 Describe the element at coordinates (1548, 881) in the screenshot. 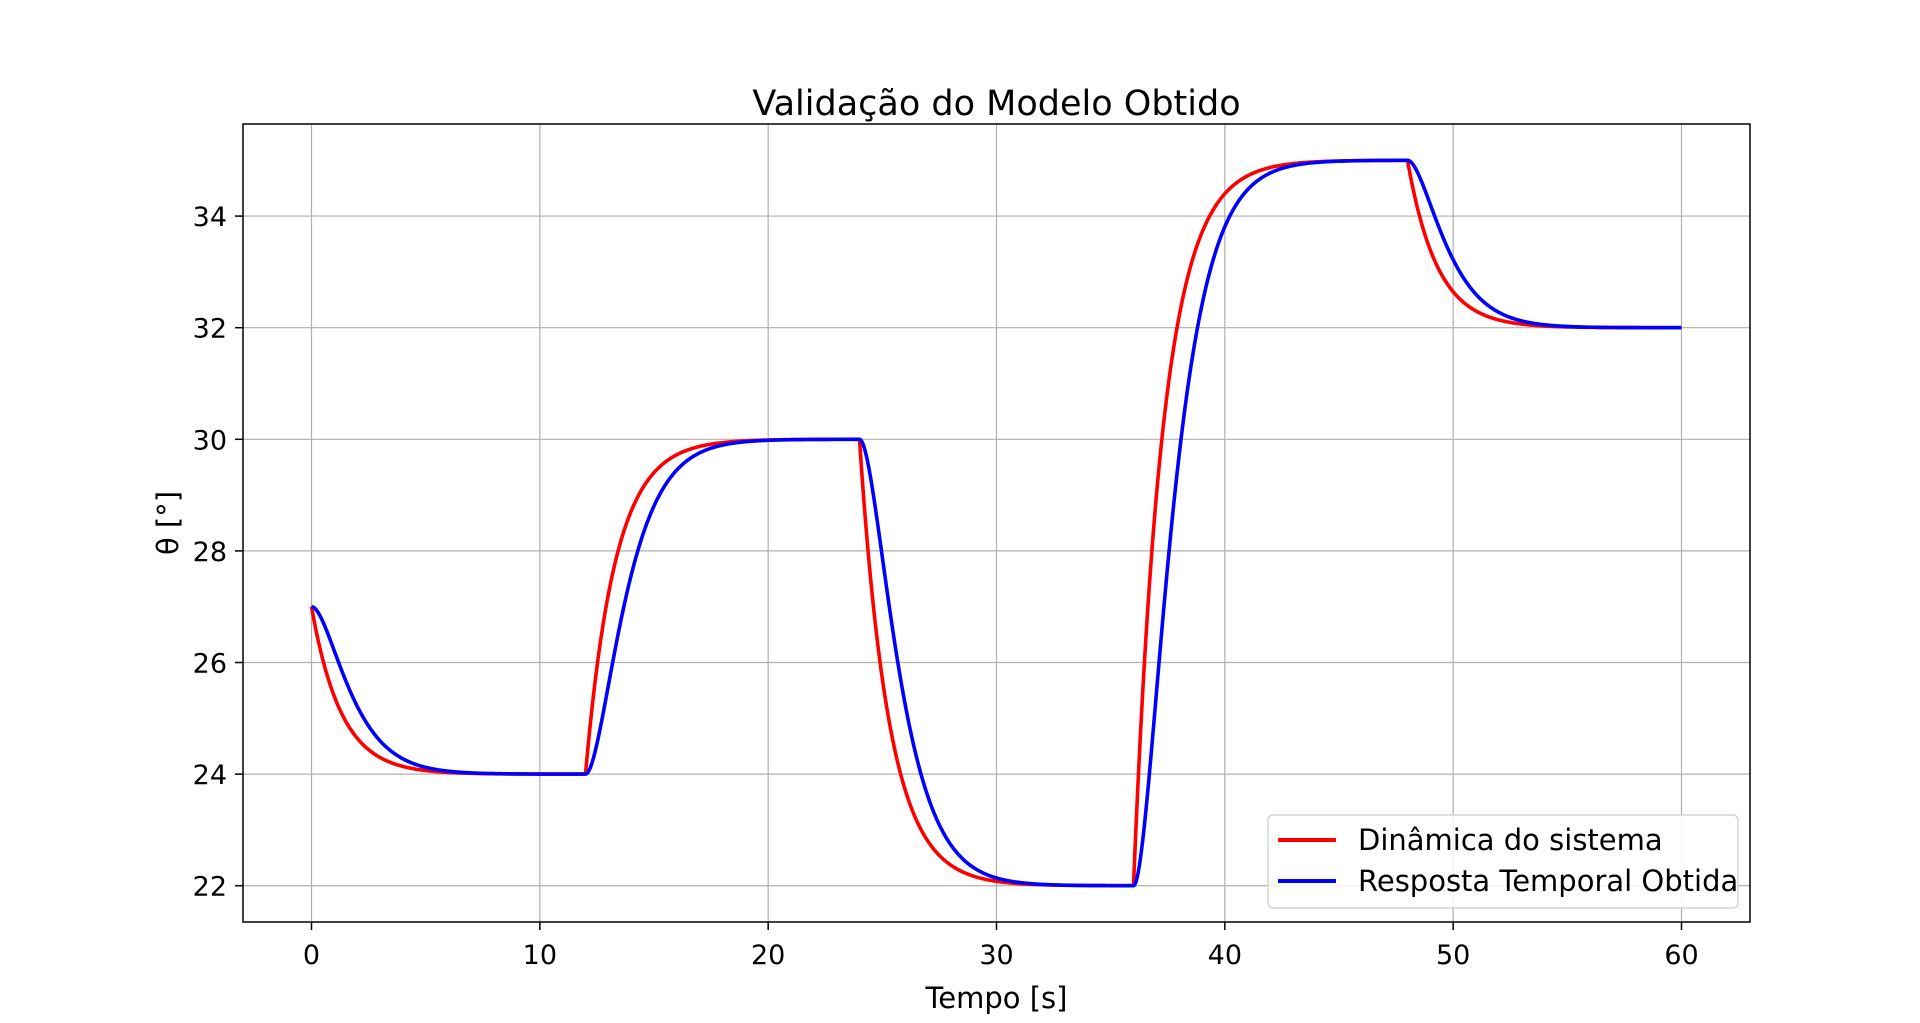

I see `legend-label-resposta: Resposta Temporal Obtida` at that location.